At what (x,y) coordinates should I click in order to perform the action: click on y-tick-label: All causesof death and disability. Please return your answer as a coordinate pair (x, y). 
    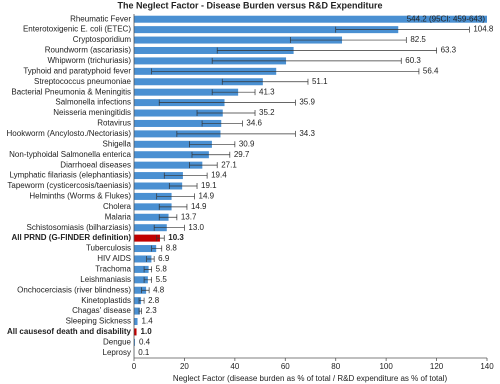
    Looking at the image, I should click on (69, 331).